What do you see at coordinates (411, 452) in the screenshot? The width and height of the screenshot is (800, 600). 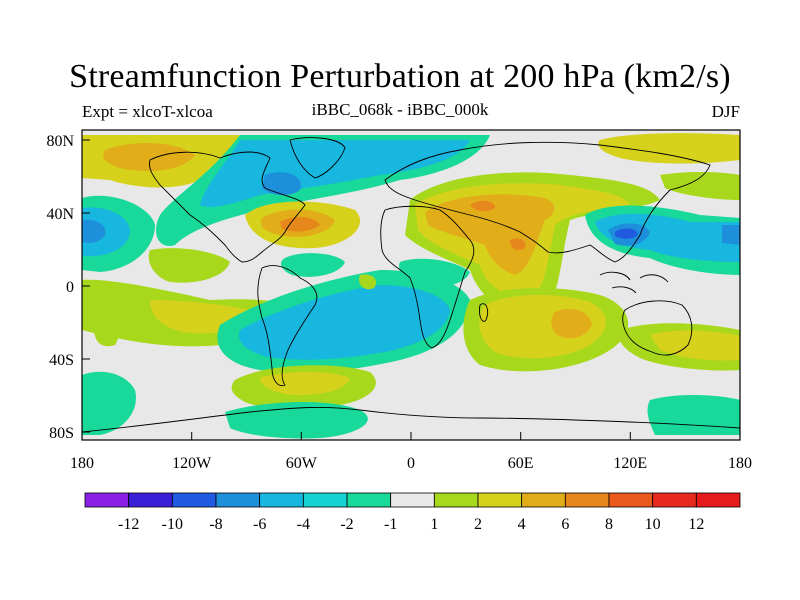 I see `longitude-axis: 180 120W 60W 0 60E 120E 180` at bounding box center [411, 452].